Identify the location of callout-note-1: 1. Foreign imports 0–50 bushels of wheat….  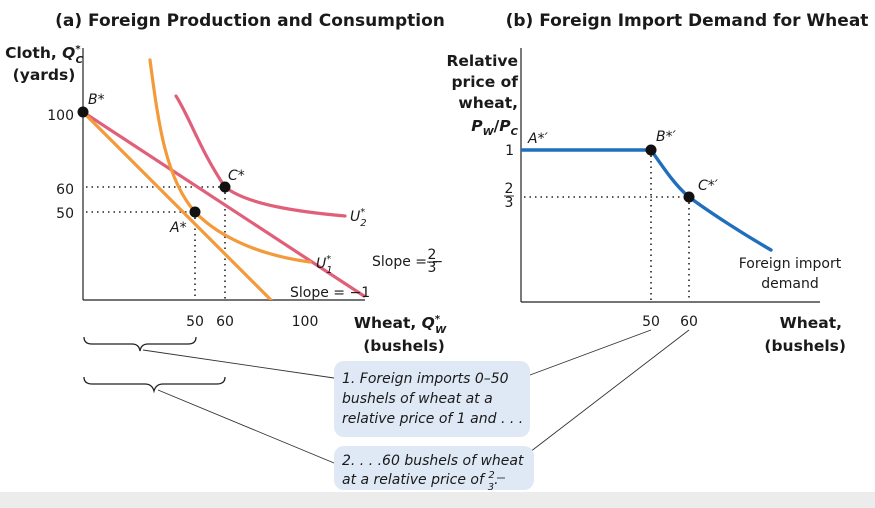
(432, 399).